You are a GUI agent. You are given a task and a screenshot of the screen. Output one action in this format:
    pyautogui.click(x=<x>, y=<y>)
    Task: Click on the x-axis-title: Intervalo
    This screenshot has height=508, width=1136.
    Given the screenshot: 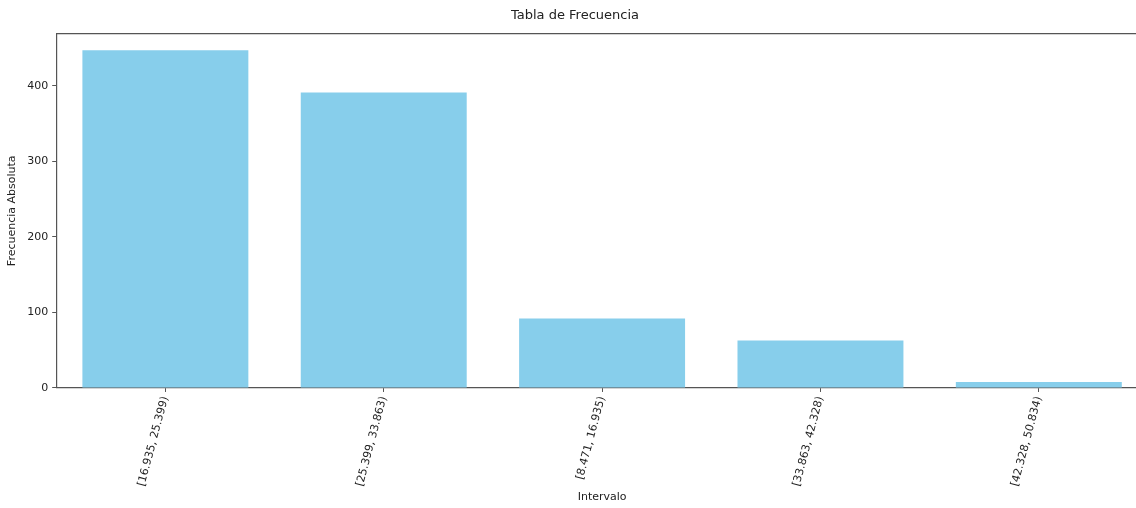 What is the action you would take?
    pyautogui.click(x=602, y=497)
    